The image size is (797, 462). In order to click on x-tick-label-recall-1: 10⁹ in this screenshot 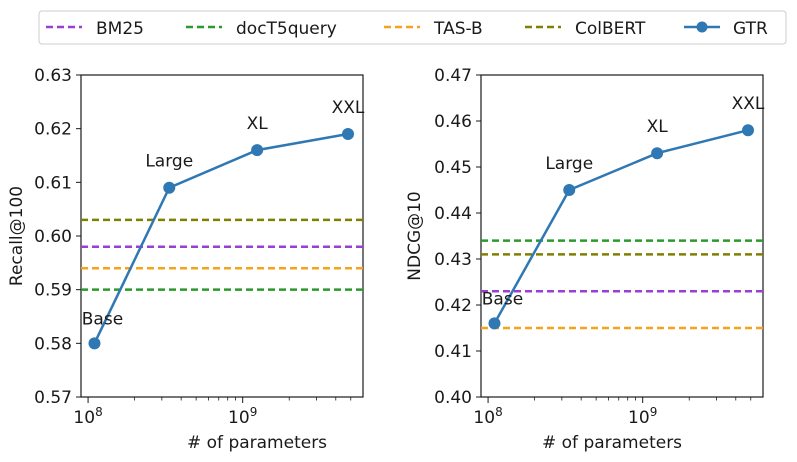, I will do `click(242, 416)`.